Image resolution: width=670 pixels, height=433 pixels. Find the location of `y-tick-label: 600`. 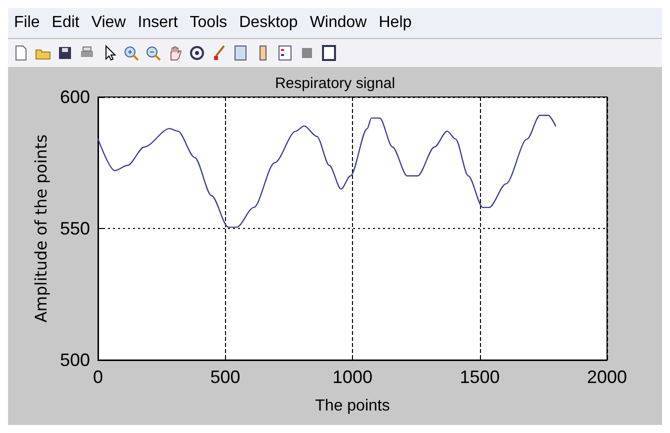

y-tick-label: 600 is located at coordinates (75, 97).